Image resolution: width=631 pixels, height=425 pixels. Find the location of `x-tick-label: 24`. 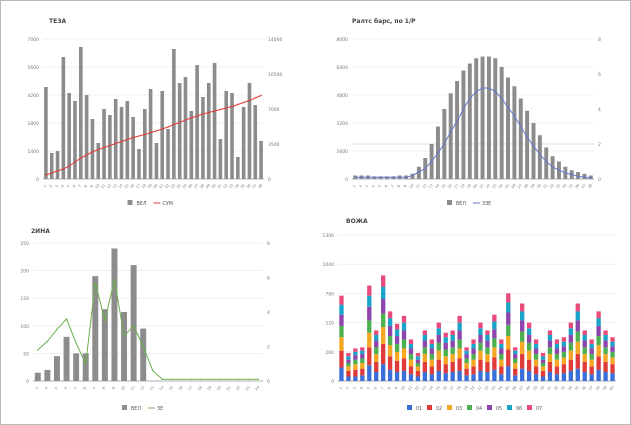

x-tick-label: 24 is located at coordinates (501, 186).